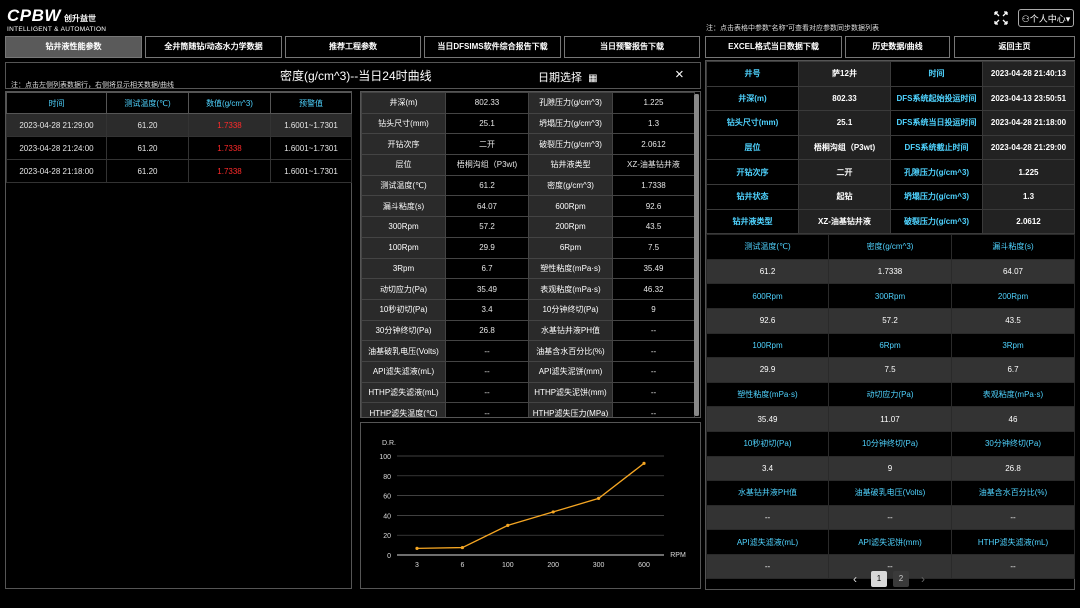 The image size is (1080, 608). I want to click on grid-param-name: 30分钟终切(Pa), so click(1013, 443).